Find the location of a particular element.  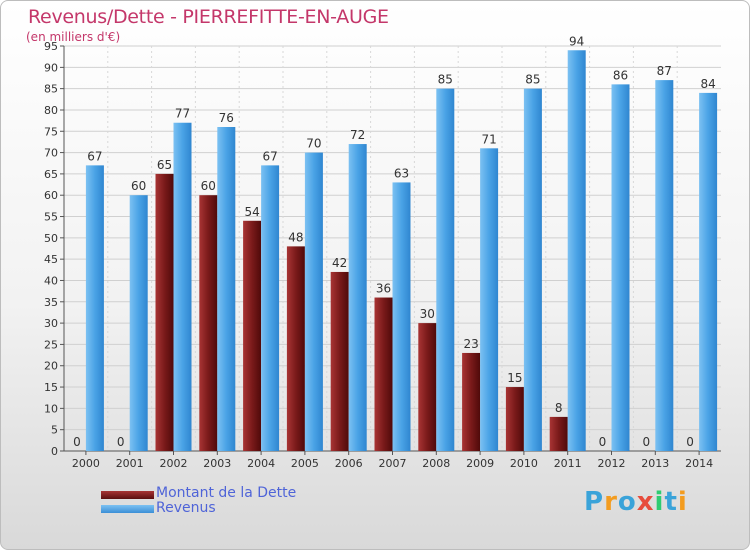

x-tick-label: 2008 is located at coordinates (436, 463).